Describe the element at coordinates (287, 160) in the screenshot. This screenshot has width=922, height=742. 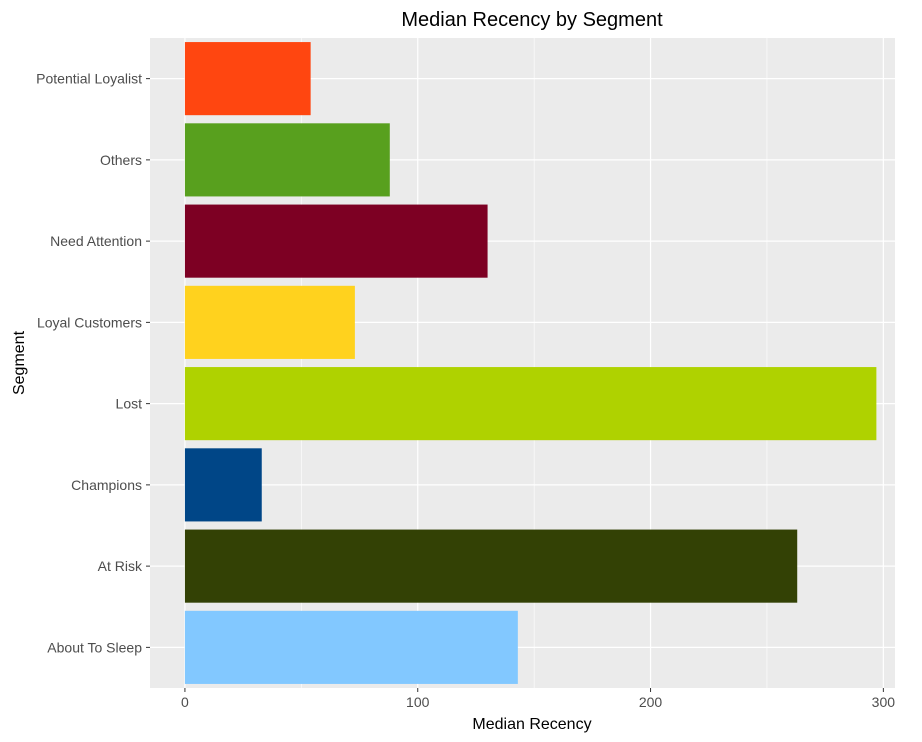
I see `bar-others` at that location.